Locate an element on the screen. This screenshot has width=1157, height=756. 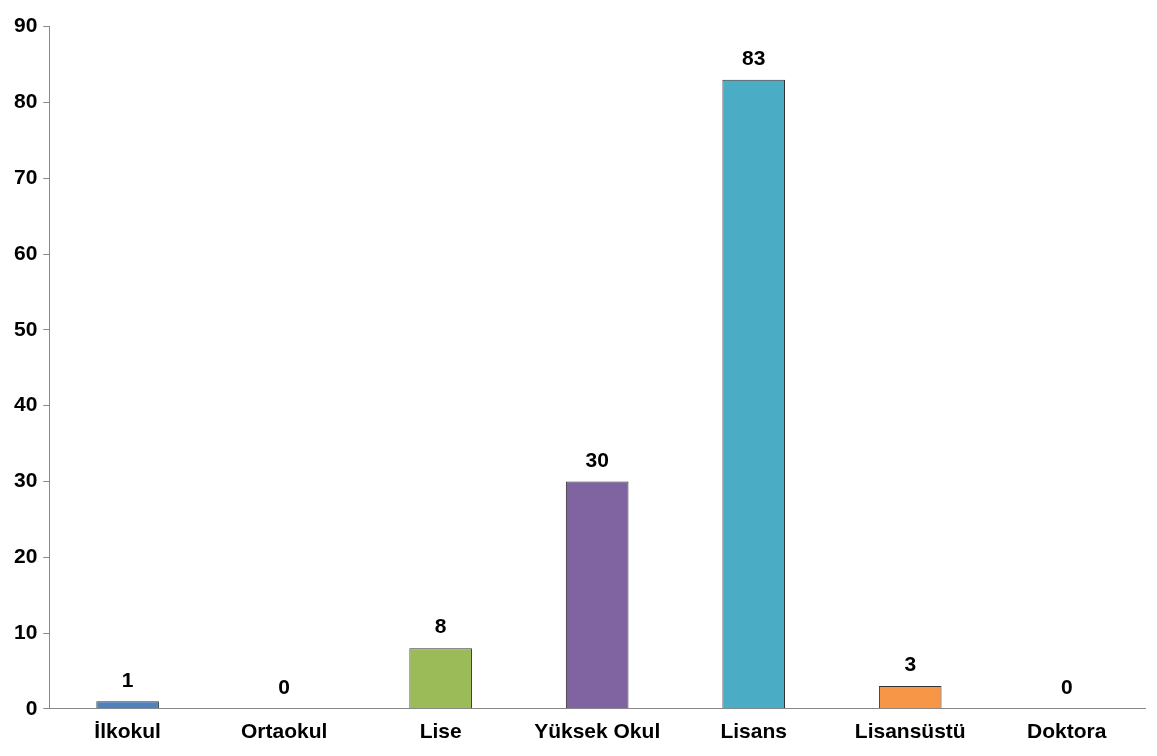
data-label: 1 is located at coordinates (127, 679).